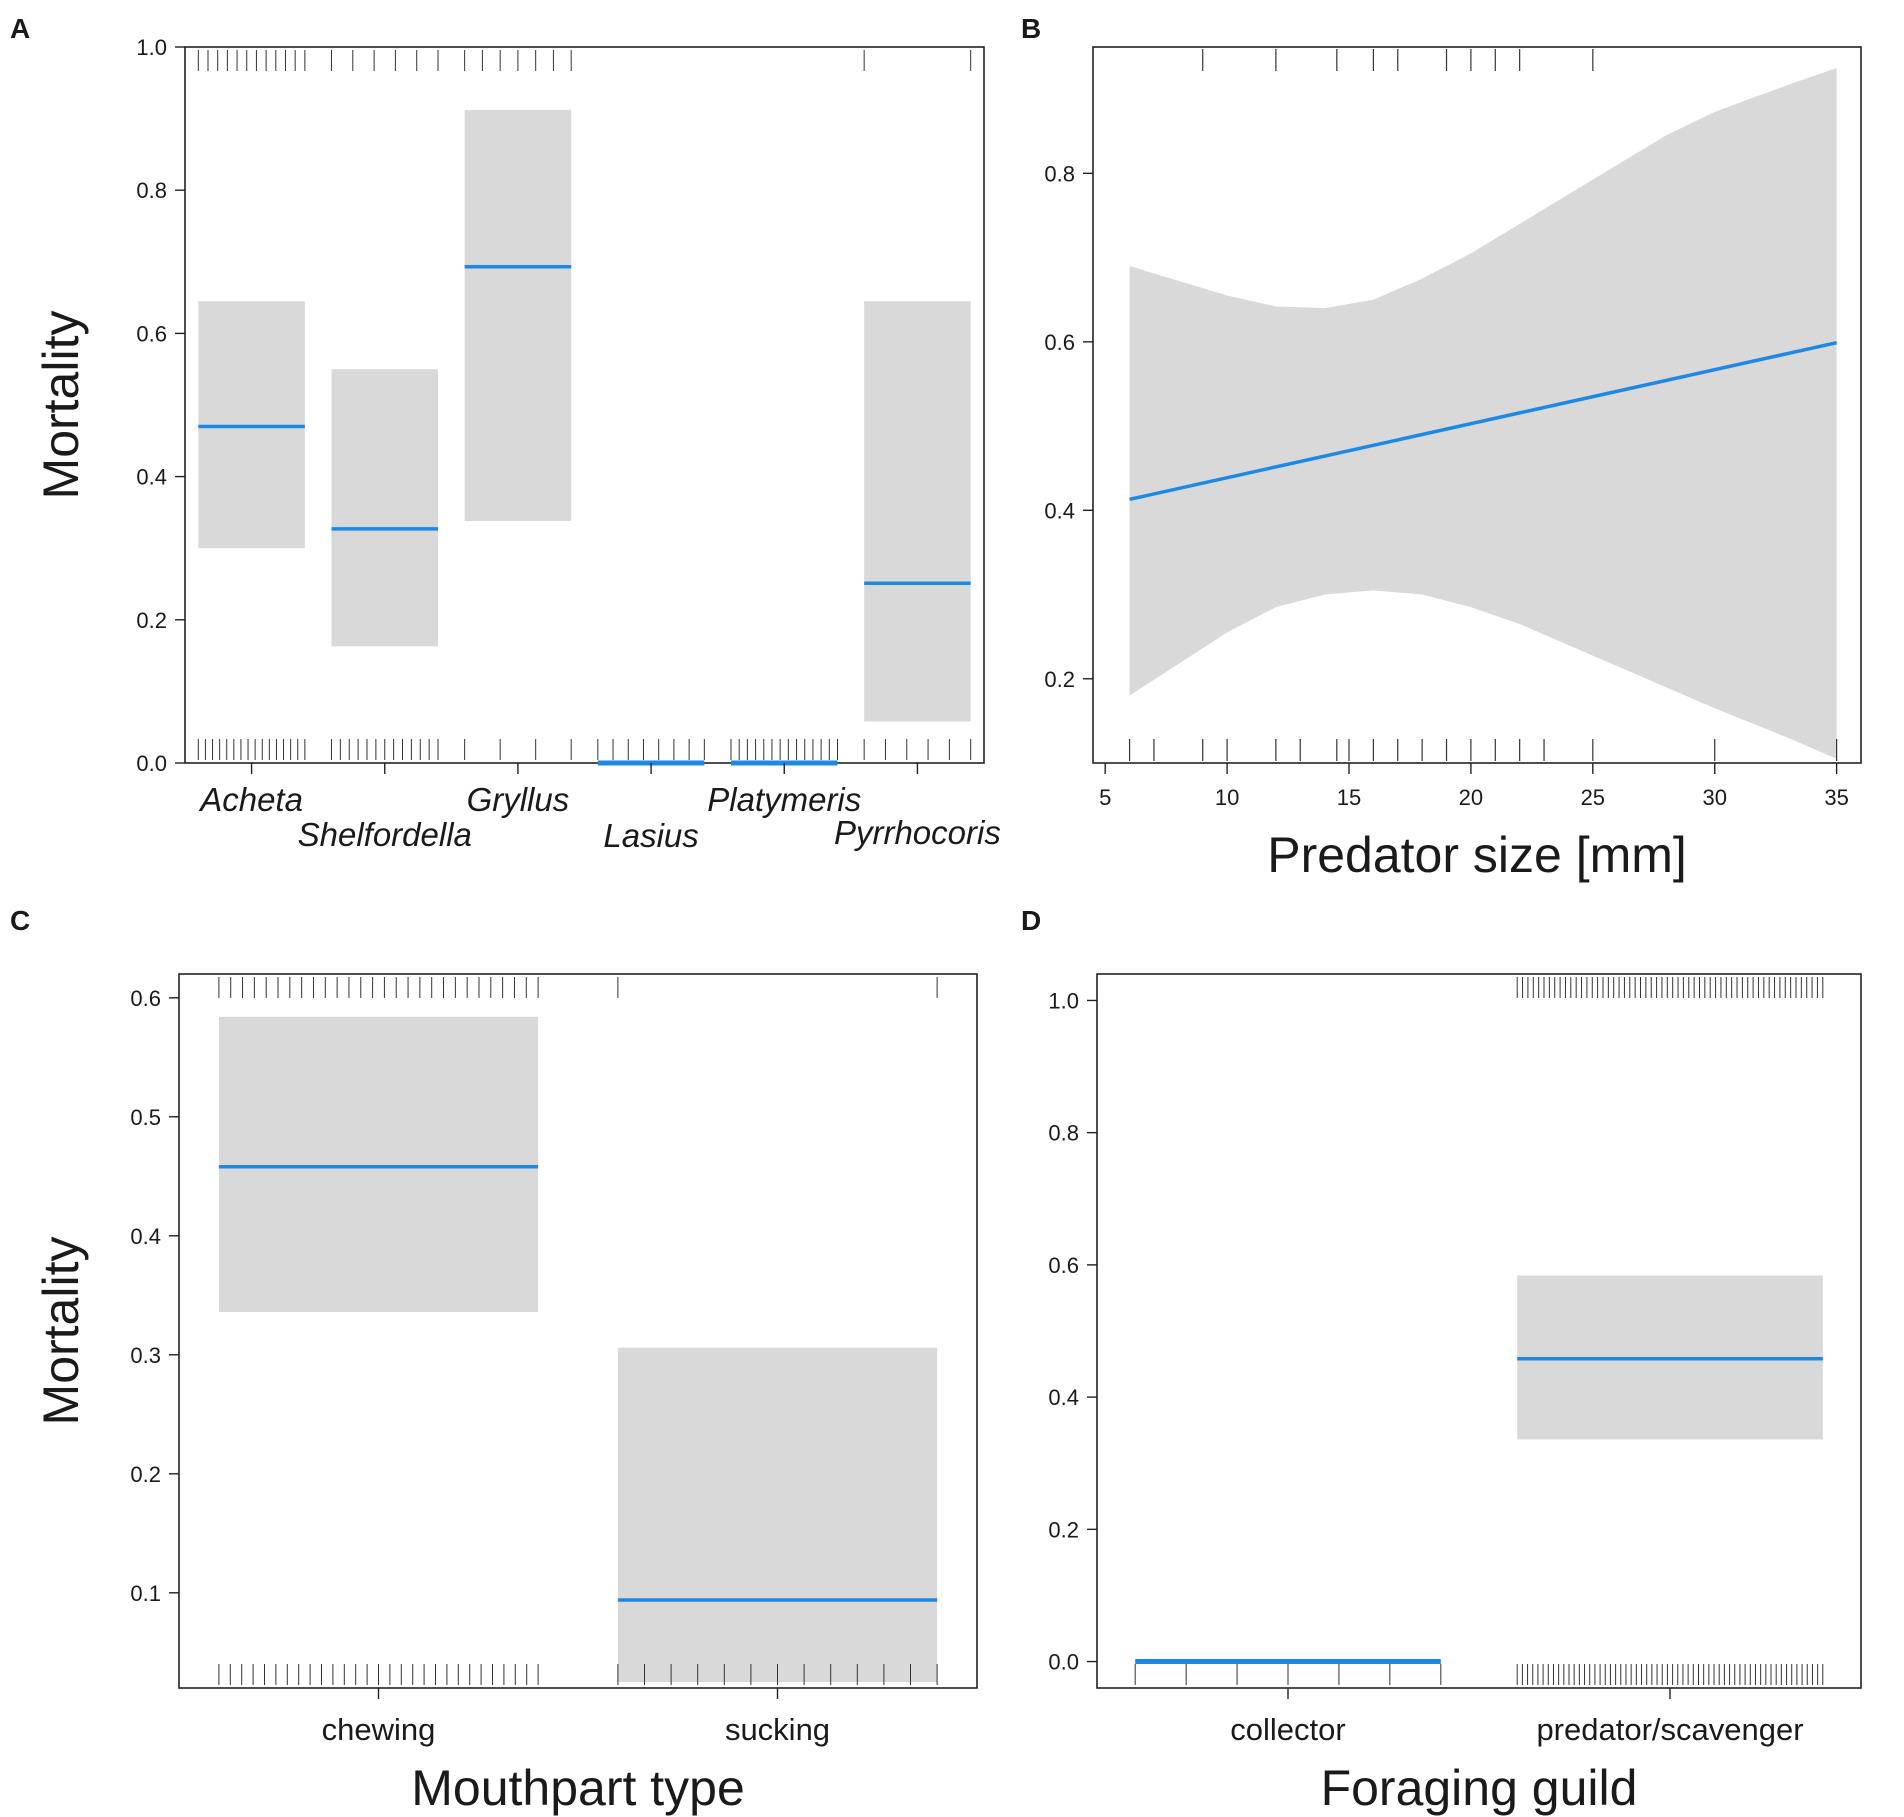 This screenshot has width=1904, height=1817. I want to click on x-category-label: Platymeris, so click(784, 799).